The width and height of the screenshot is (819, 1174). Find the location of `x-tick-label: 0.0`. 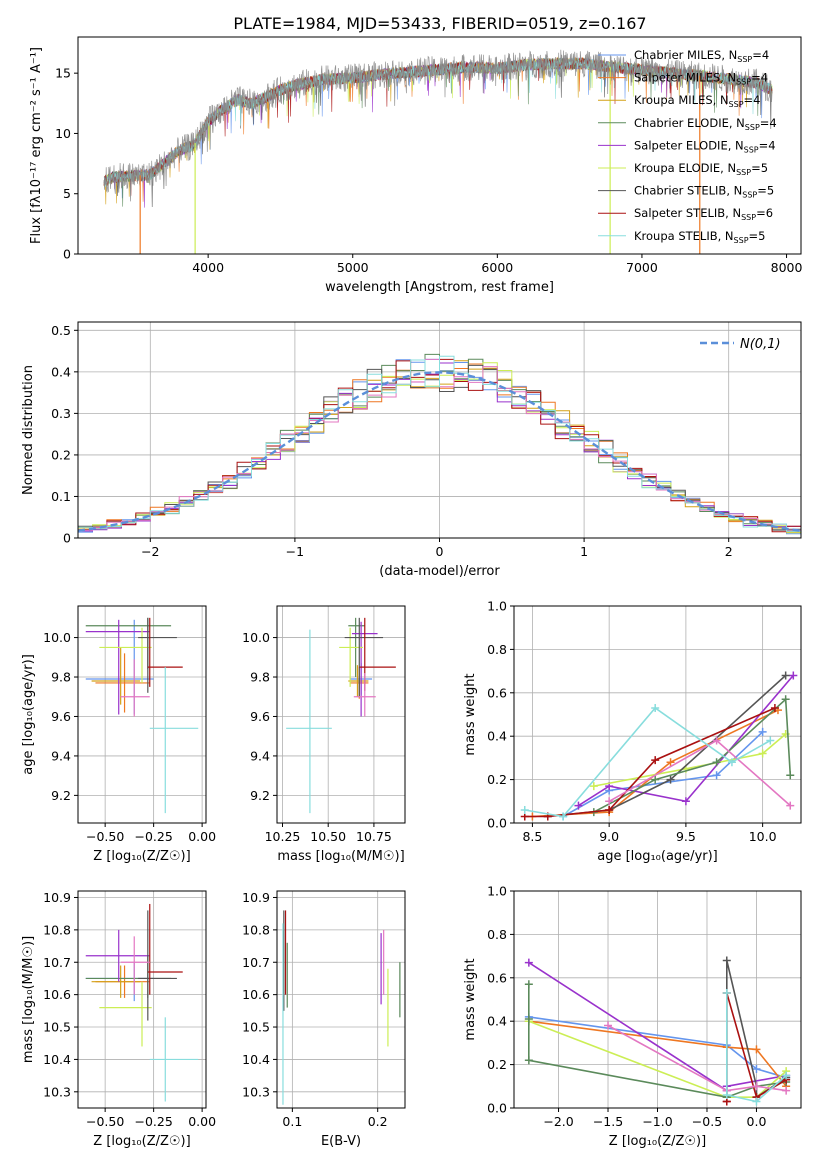

x-tick-label: 0.0 is located at coordinates (757, 1121).